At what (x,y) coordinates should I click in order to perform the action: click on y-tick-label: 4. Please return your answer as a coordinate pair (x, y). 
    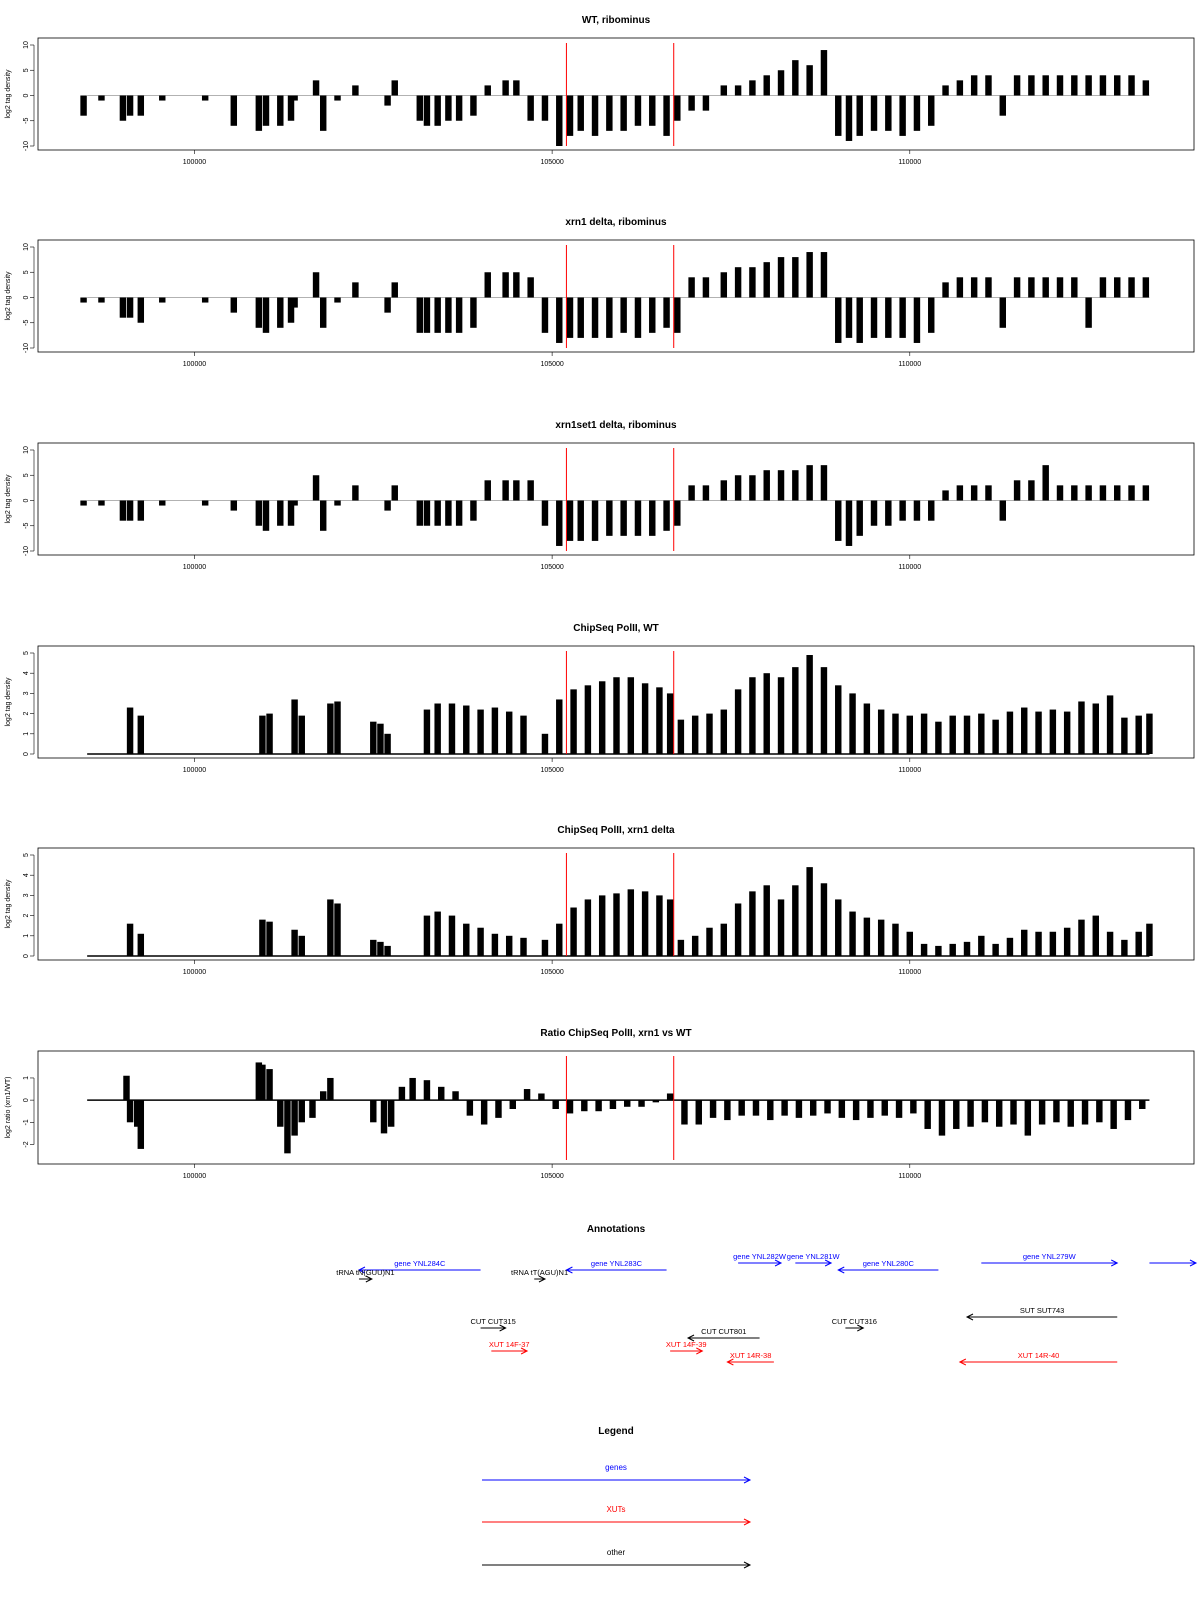
    Looking at the image, I should click on (26, 875).